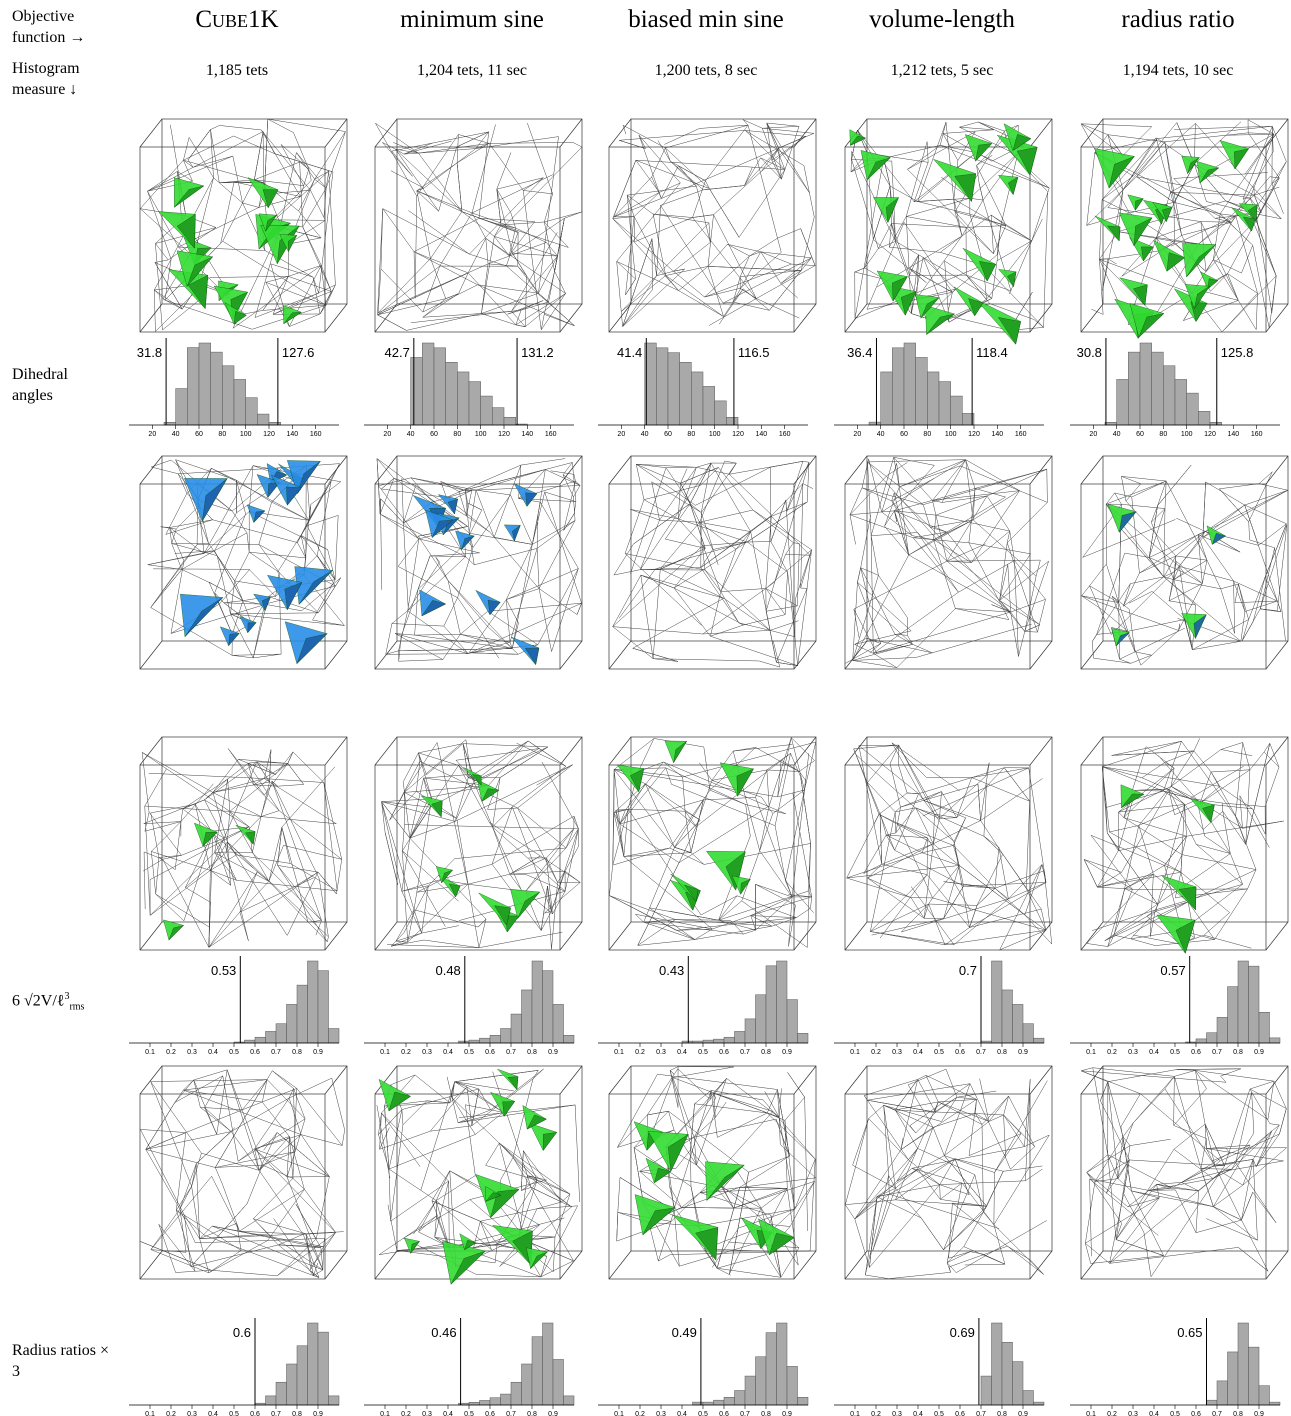 This screenshot has height=1416, width=1291. Describe the element at coordinates (213, 1052) in the screenshot. I see `x-tick-label: 0.4` at that location.